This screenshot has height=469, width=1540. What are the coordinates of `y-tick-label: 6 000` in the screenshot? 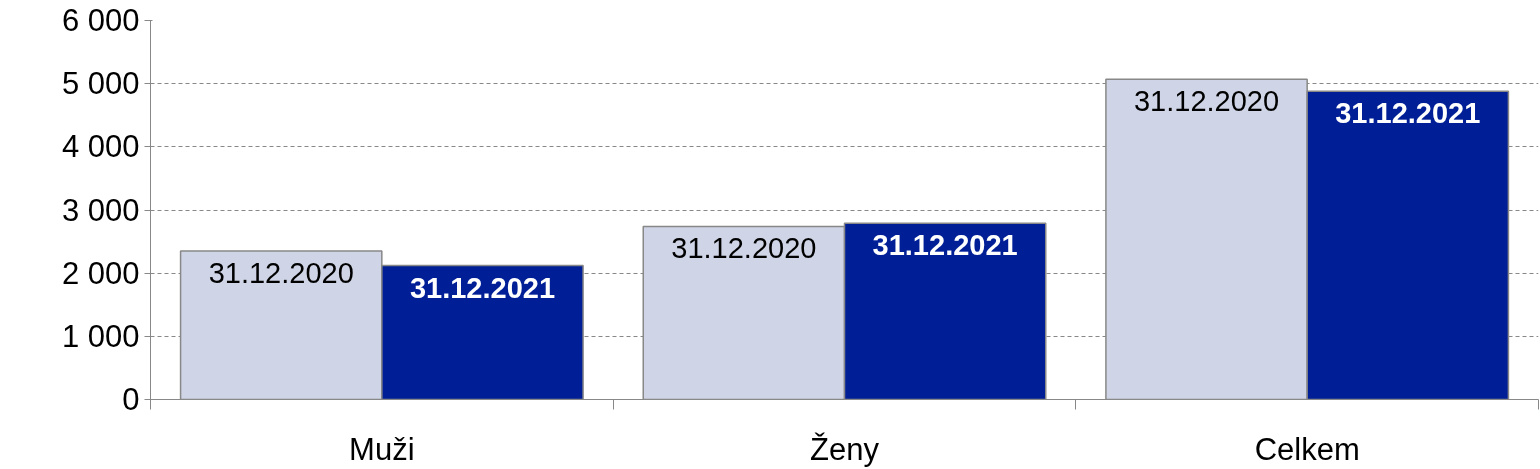 It's located at (100, 20).